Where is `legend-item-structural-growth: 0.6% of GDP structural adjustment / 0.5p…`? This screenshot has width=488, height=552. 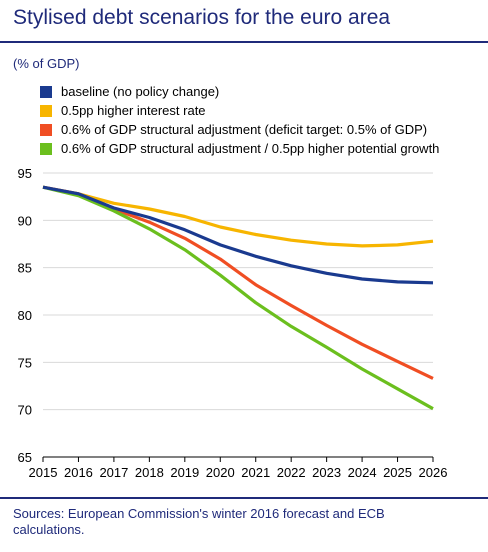 legend-item-structural-growth: 0.6% of GDP structural adjustment / 0.5p… is located at coordinates (239, 148).